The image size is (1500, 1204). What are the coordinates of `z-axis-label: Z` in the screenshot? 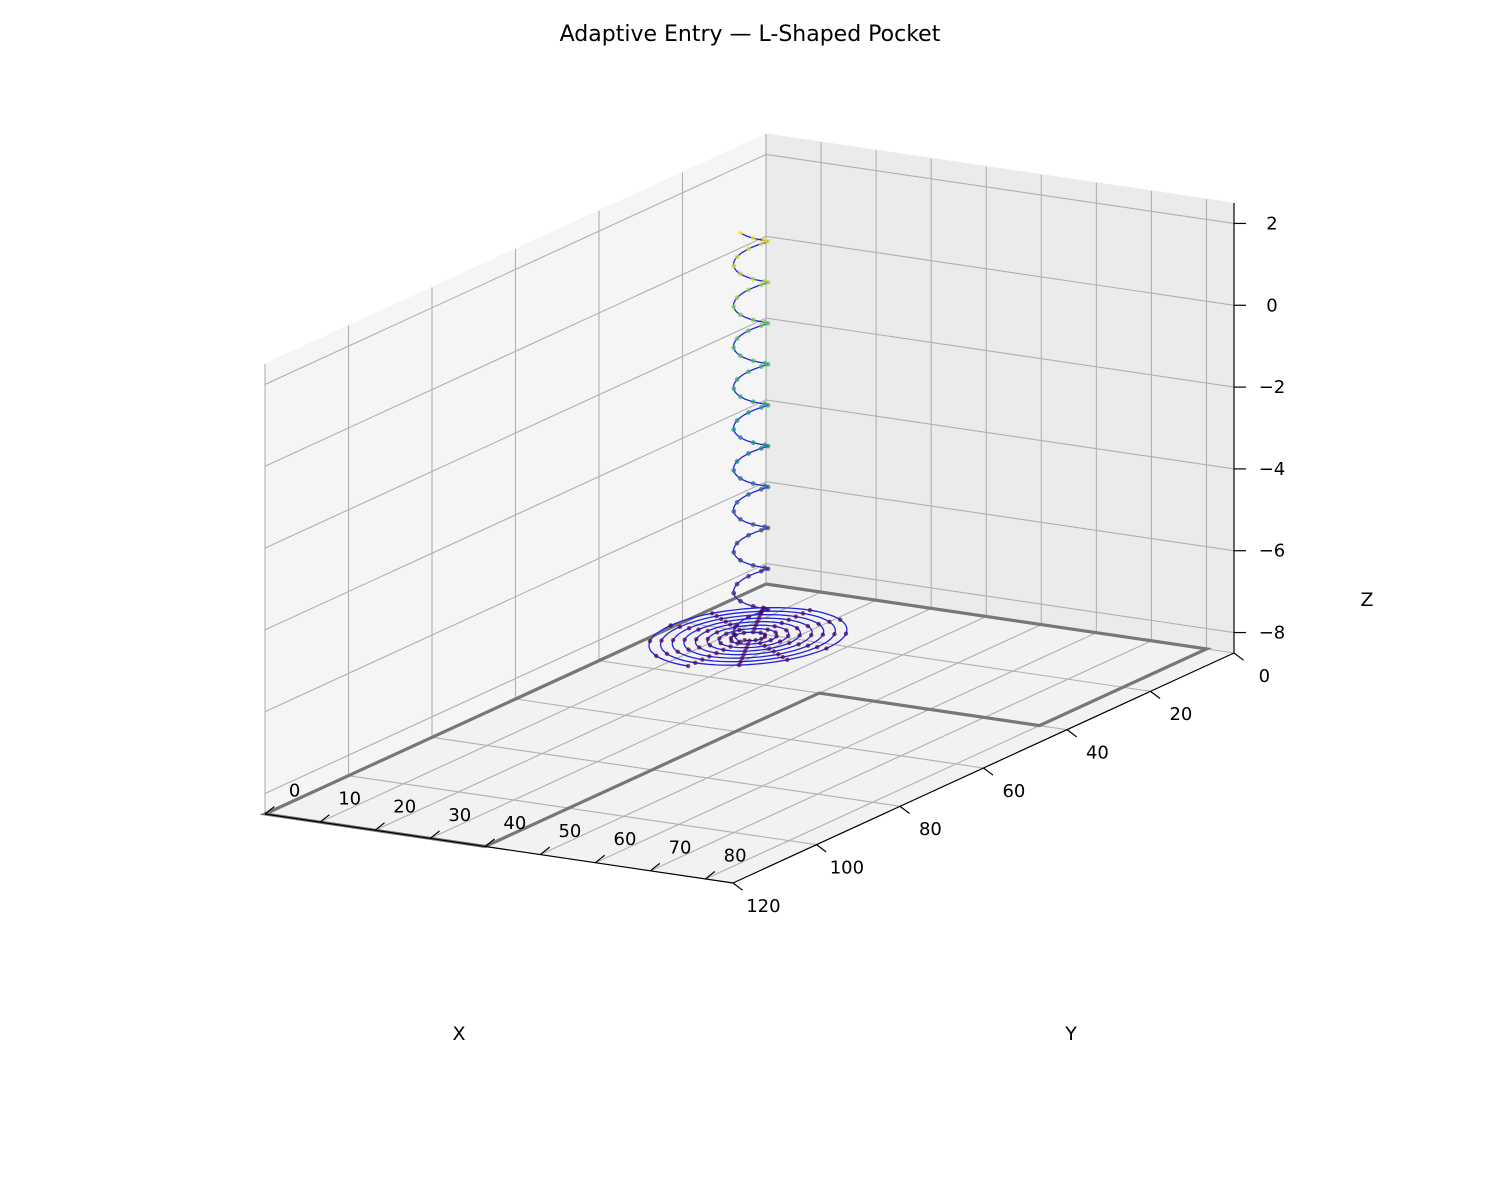 It's located at (1366, 600).